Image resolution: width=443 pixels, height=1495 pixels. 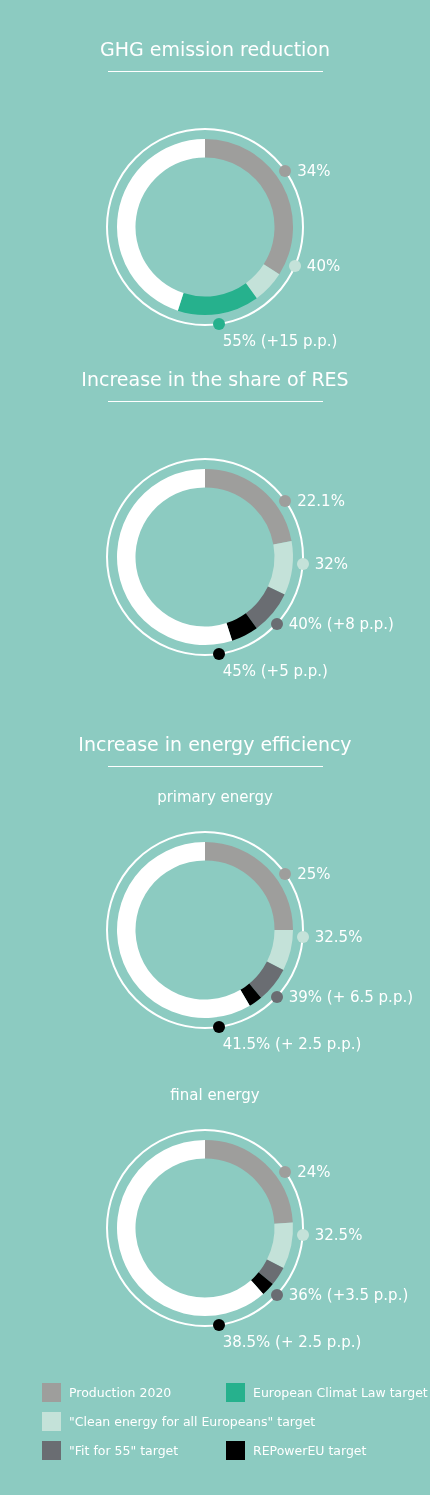 I want to click on text: 40% (+8 p.p.), so click(x=341, y=623).